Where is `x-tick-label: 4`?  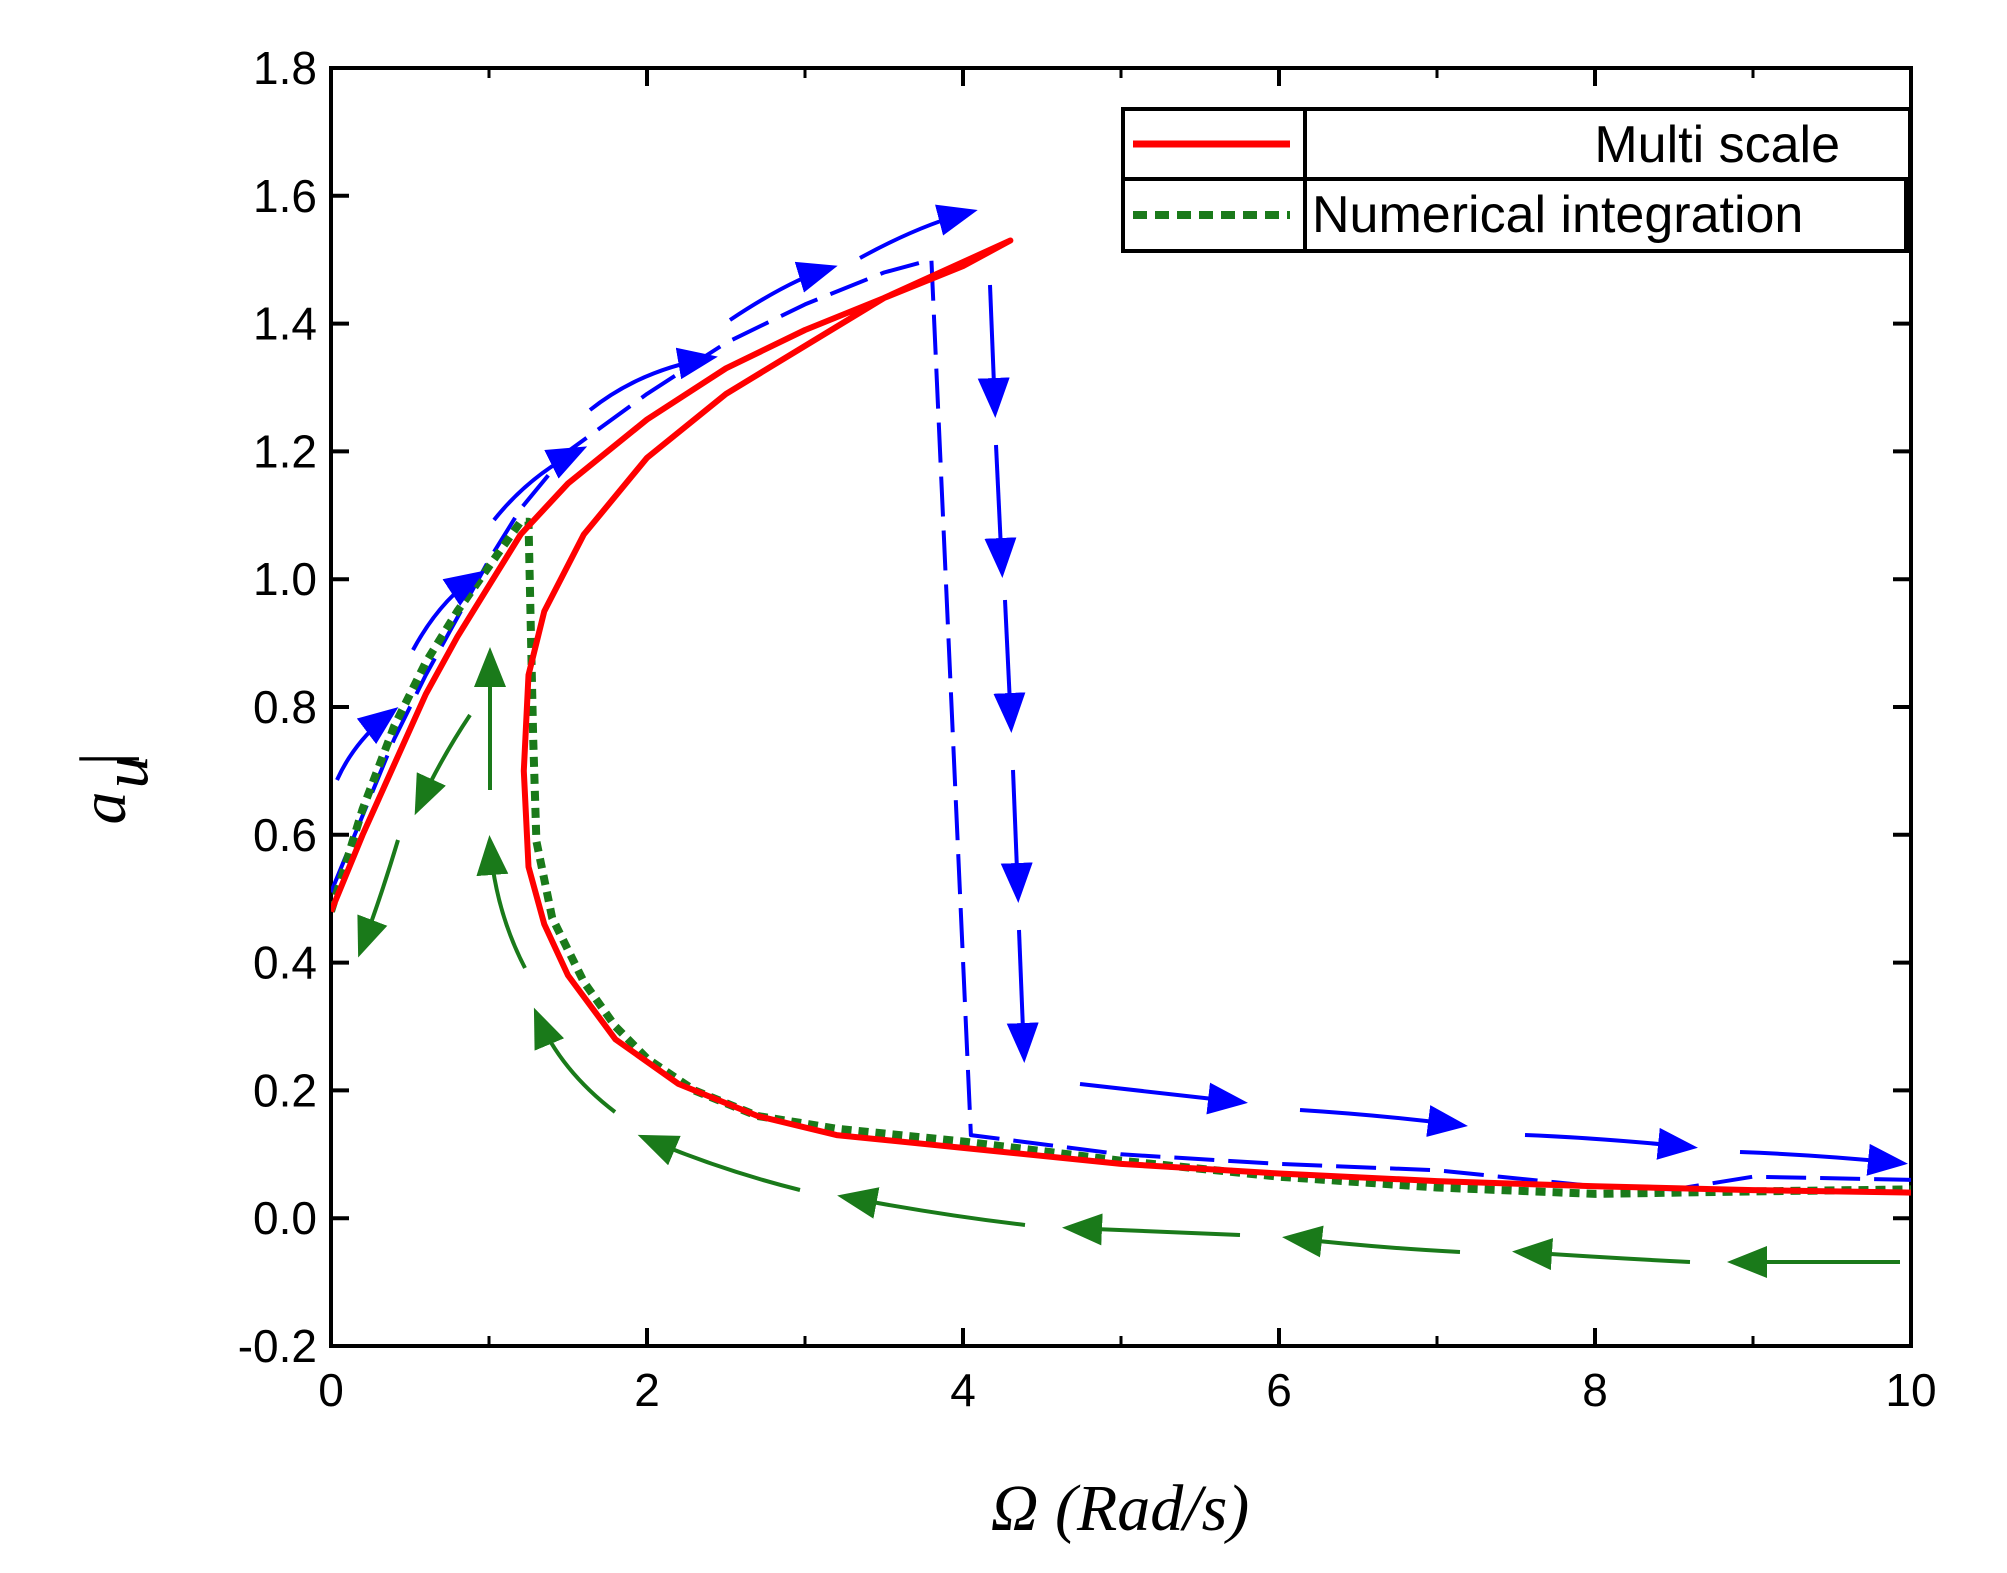 x-tick-label: 4 is located at coordinates (963, 1390).